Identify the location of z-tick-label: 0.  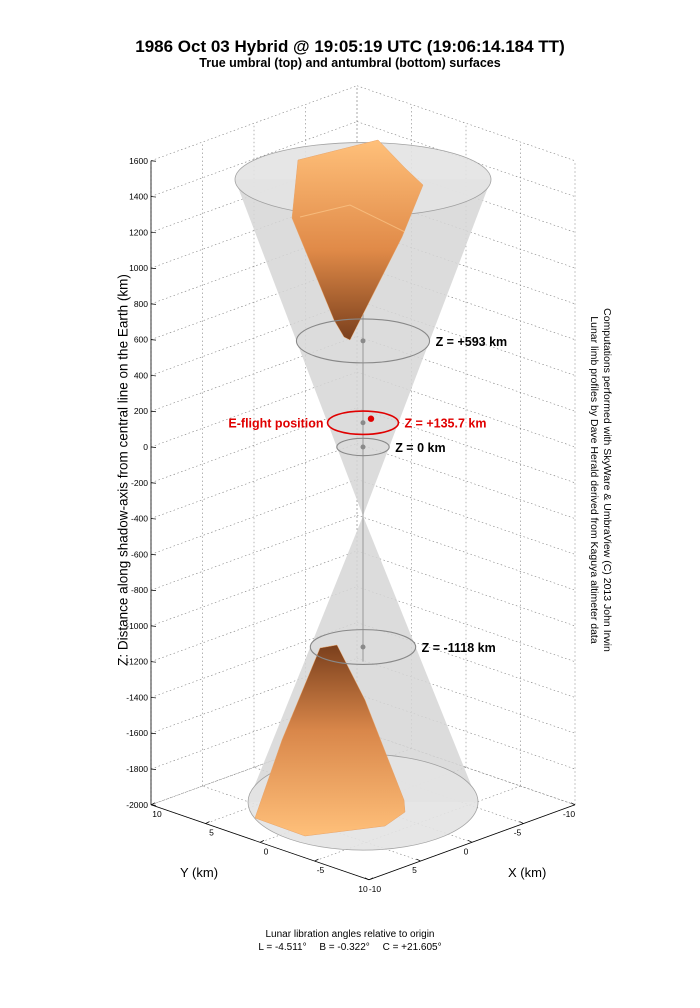
(145, 447).